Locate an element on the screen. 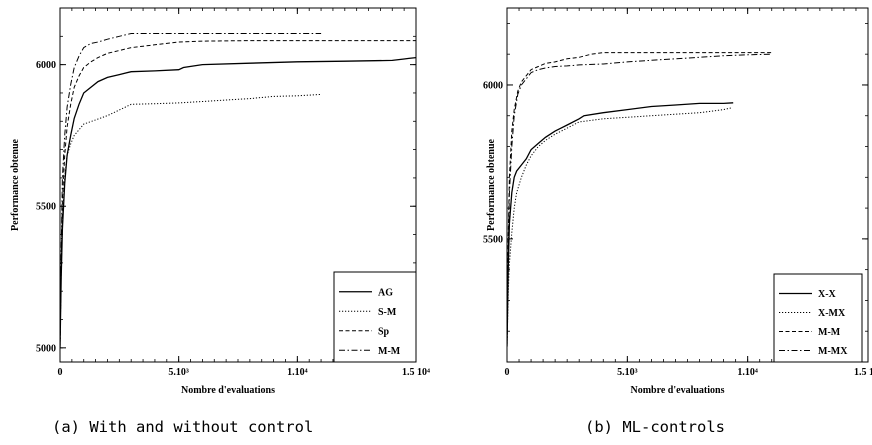 This screenshot has height=445, width=872. legend-label-s-m: S-M is located at coordinates (387, 312).